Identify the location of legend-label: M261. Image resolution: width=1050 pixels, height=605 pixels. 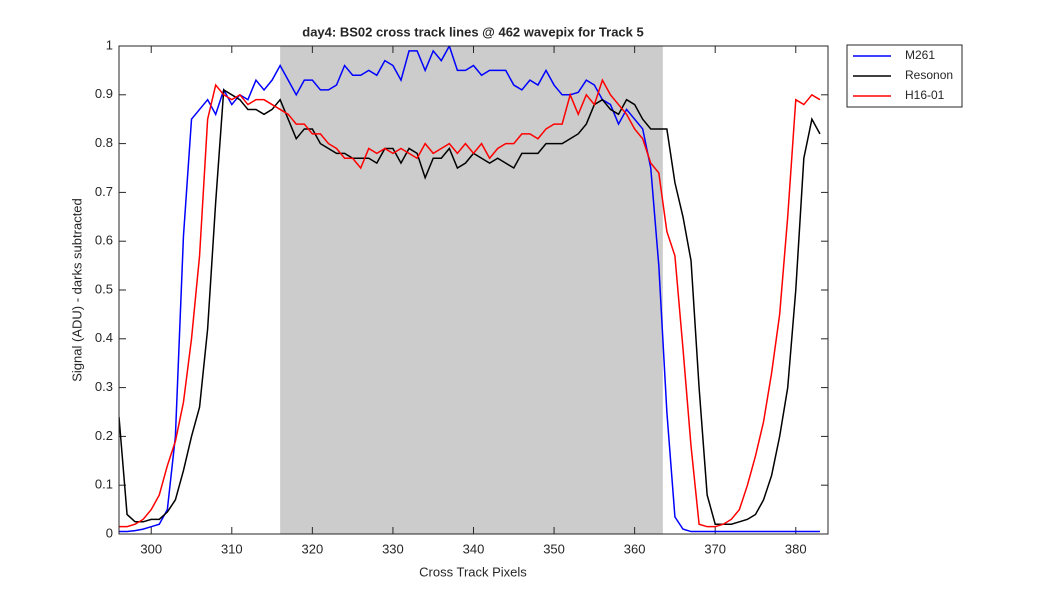
(920, 55).